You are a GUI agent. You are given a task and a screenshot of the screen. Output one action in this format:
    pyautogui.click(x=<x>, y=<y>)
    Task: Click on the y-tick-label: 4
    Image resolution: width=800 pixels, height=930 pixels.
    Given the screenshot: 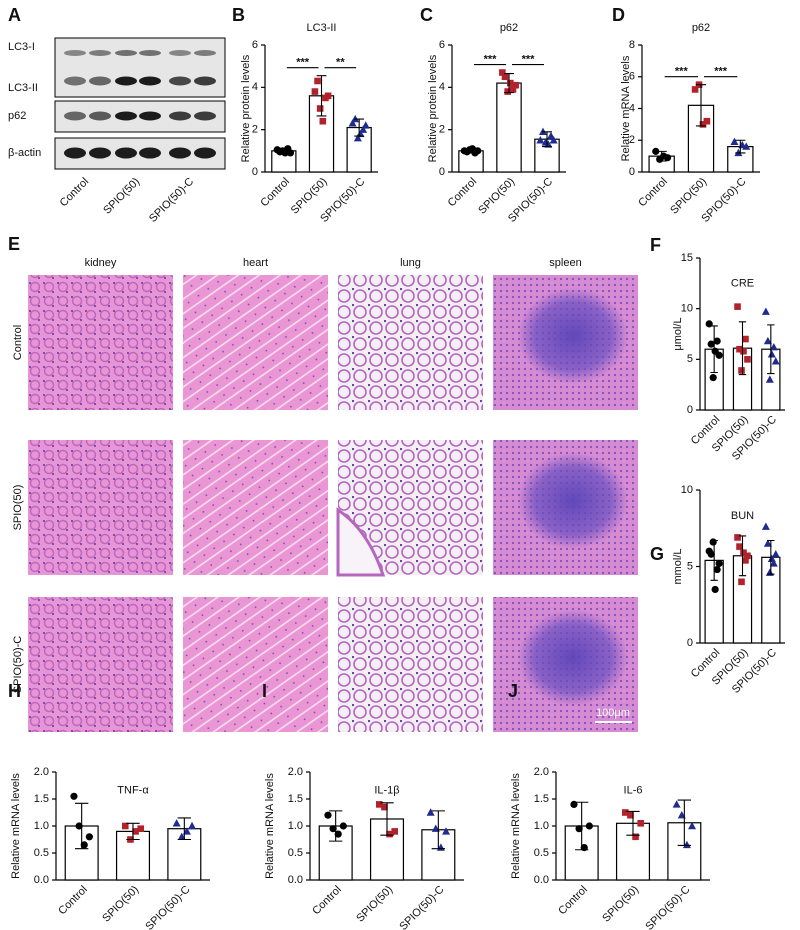 What is the action you would take?
    pyautogui.click(x=255, y=87)
    